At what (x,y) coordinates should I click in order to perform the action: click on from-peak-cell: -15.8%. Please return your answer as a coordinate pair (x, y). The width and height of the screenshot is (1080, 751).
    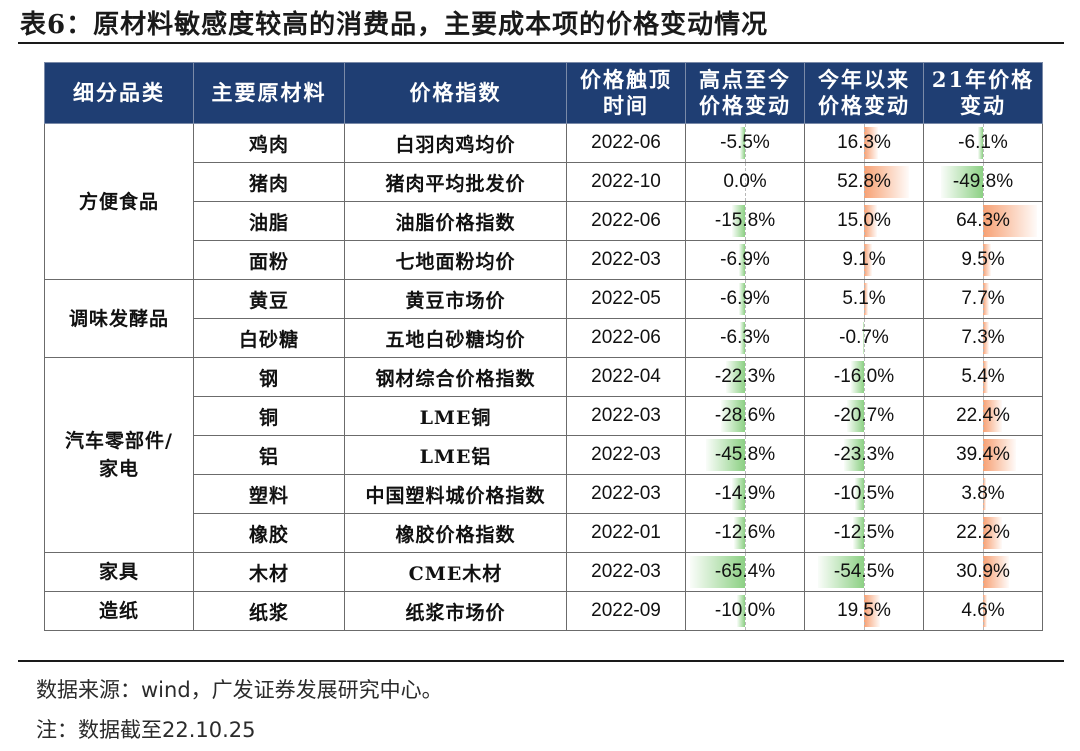
    Looking at the image, I should click on (745, 221).